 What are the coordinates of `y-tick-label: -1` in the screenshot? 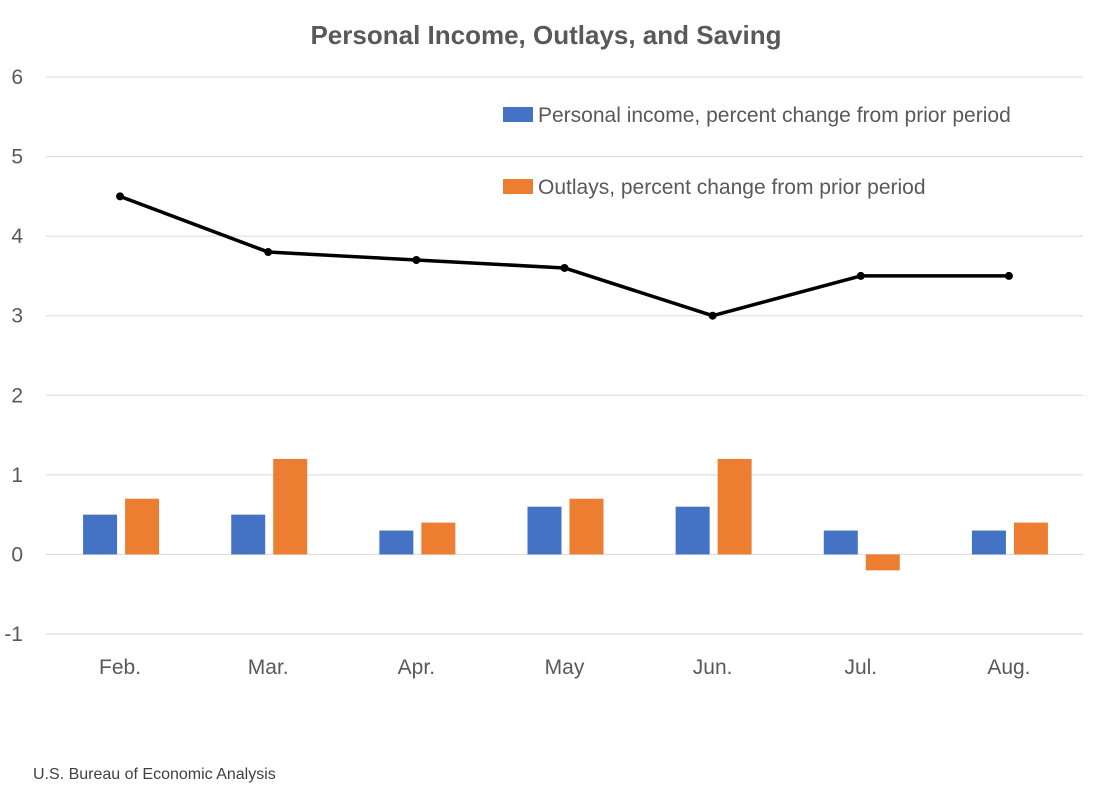 It's located at (13, 634).